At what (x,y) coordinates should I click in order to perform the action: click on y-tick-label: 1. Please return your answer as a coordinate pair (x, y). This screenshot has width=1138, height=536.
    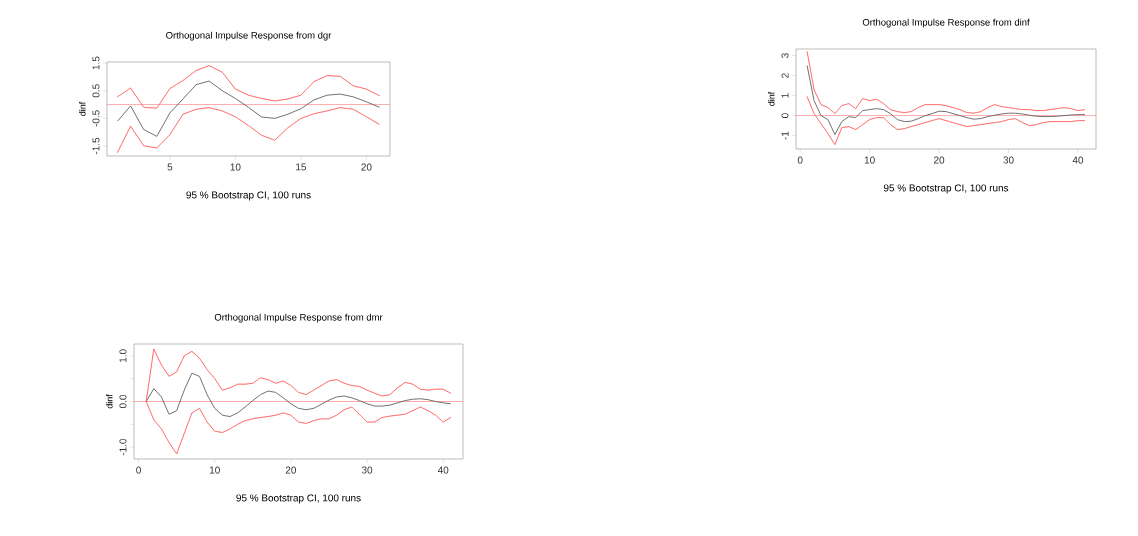
    Looking at the image, I should click on (785, 95).